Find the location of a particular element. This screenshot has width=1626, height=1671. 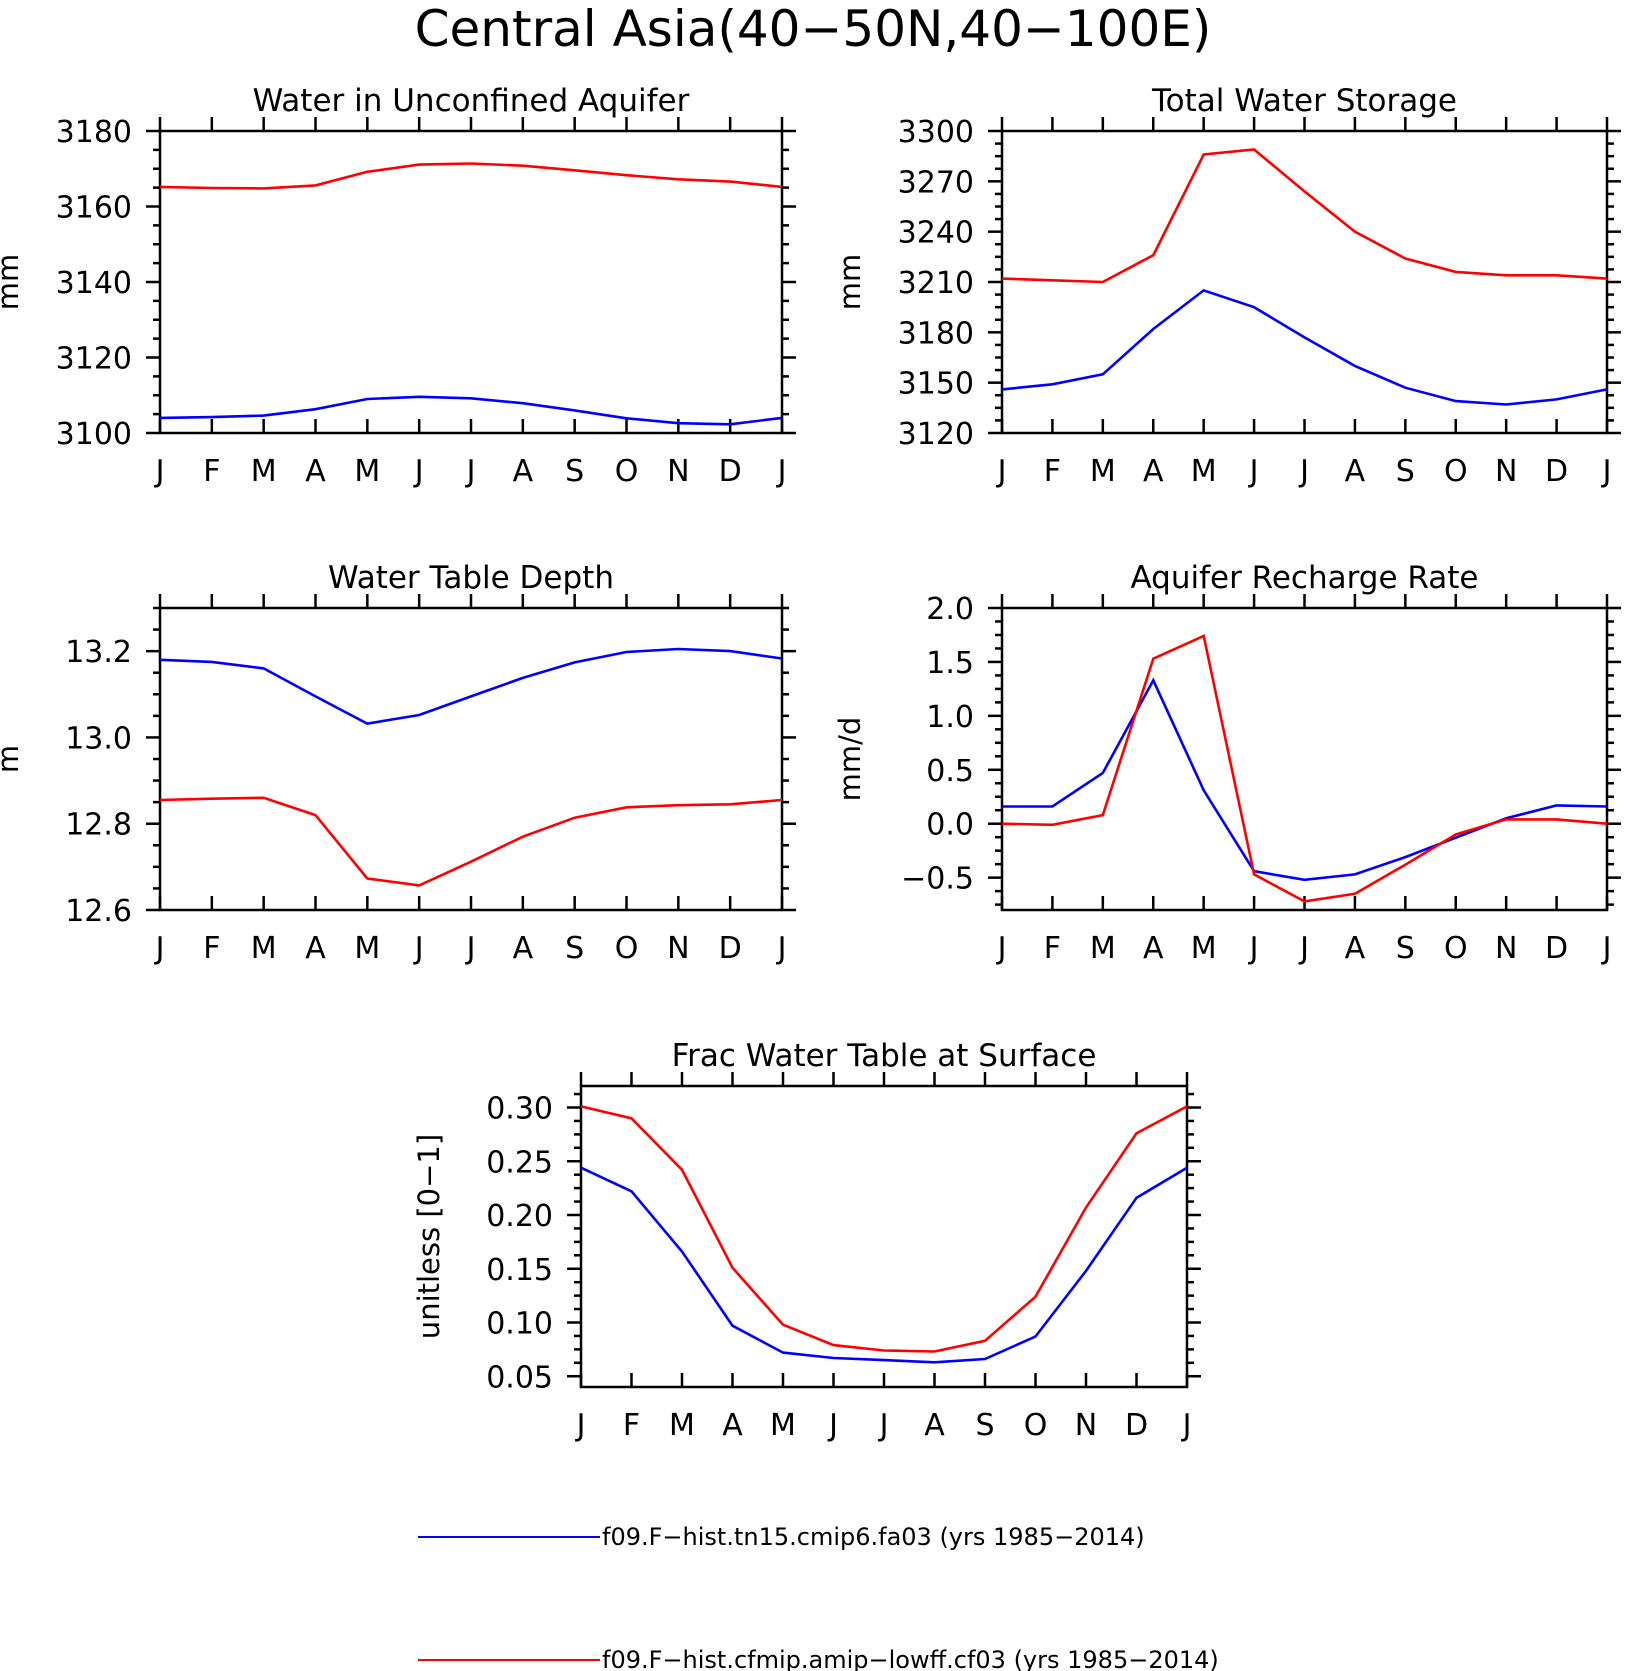

y-tick-label: 2.0 is located at coordinates (950, 609).